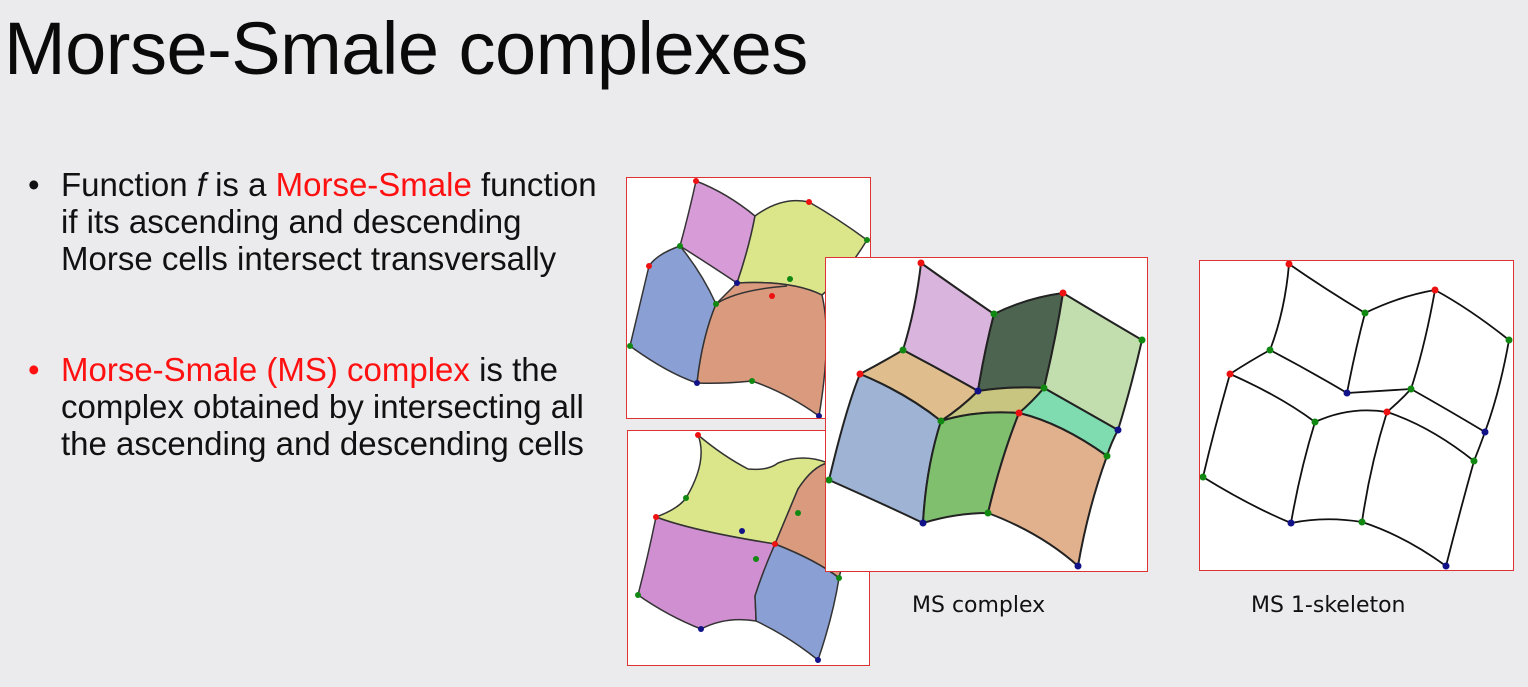 The width and height of the screenshot is (1528, 687). I want to click on descending-cells-figure, so click(746, 547).